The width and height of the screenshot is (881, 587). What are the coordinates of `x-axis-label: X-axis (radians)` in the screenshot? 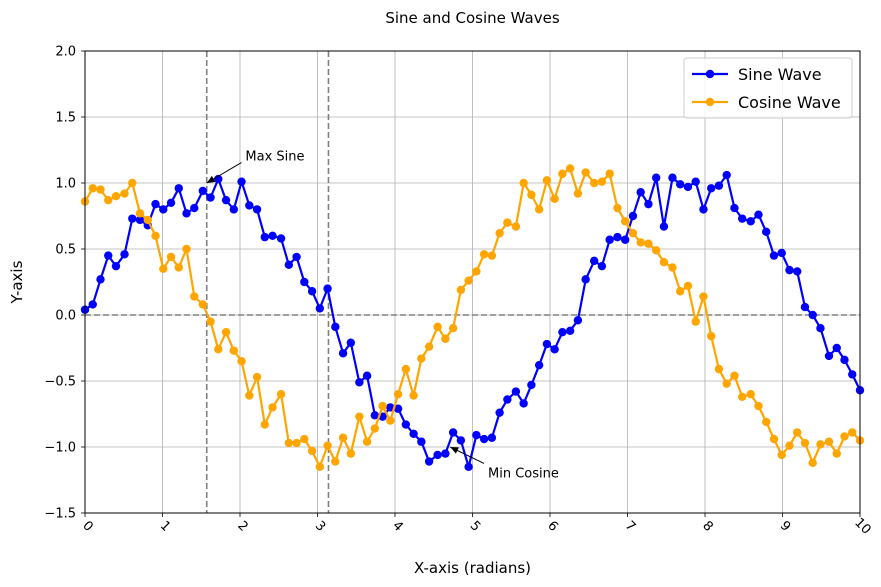 It's located at (472, 568).